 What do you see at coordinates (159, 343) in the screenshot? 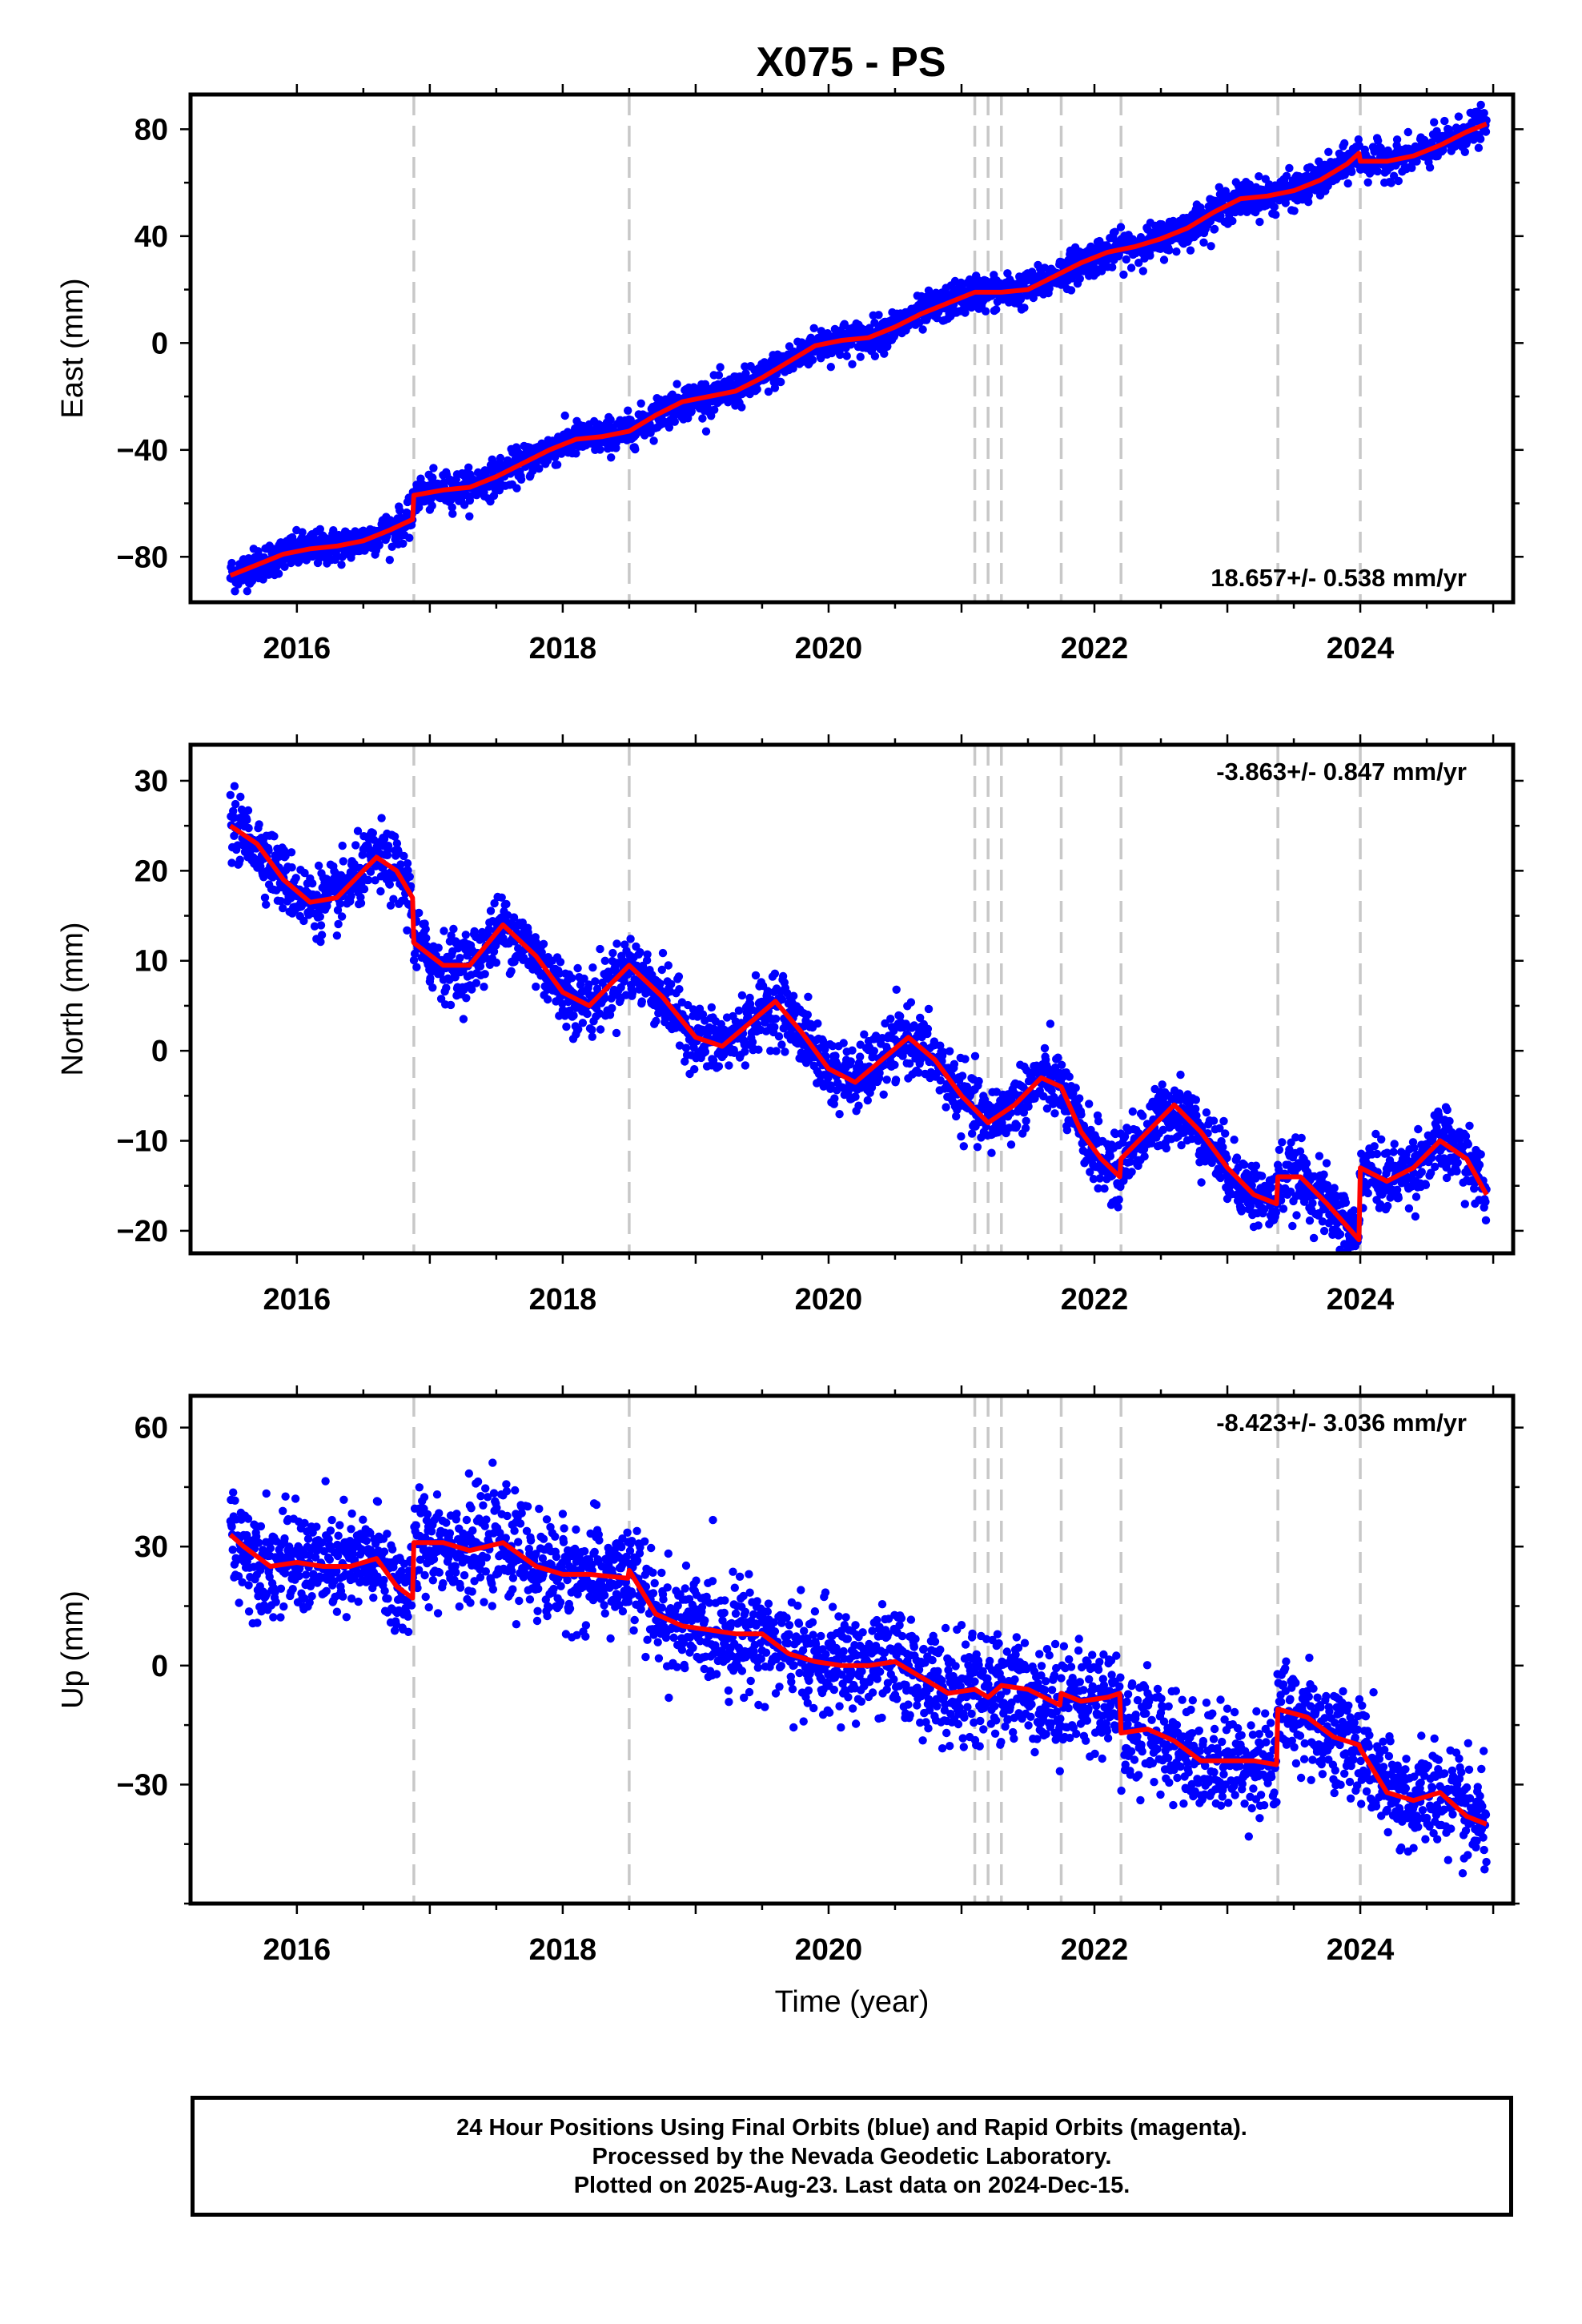
I see `y-tick-label: 0` at bounding box center [159, 343].